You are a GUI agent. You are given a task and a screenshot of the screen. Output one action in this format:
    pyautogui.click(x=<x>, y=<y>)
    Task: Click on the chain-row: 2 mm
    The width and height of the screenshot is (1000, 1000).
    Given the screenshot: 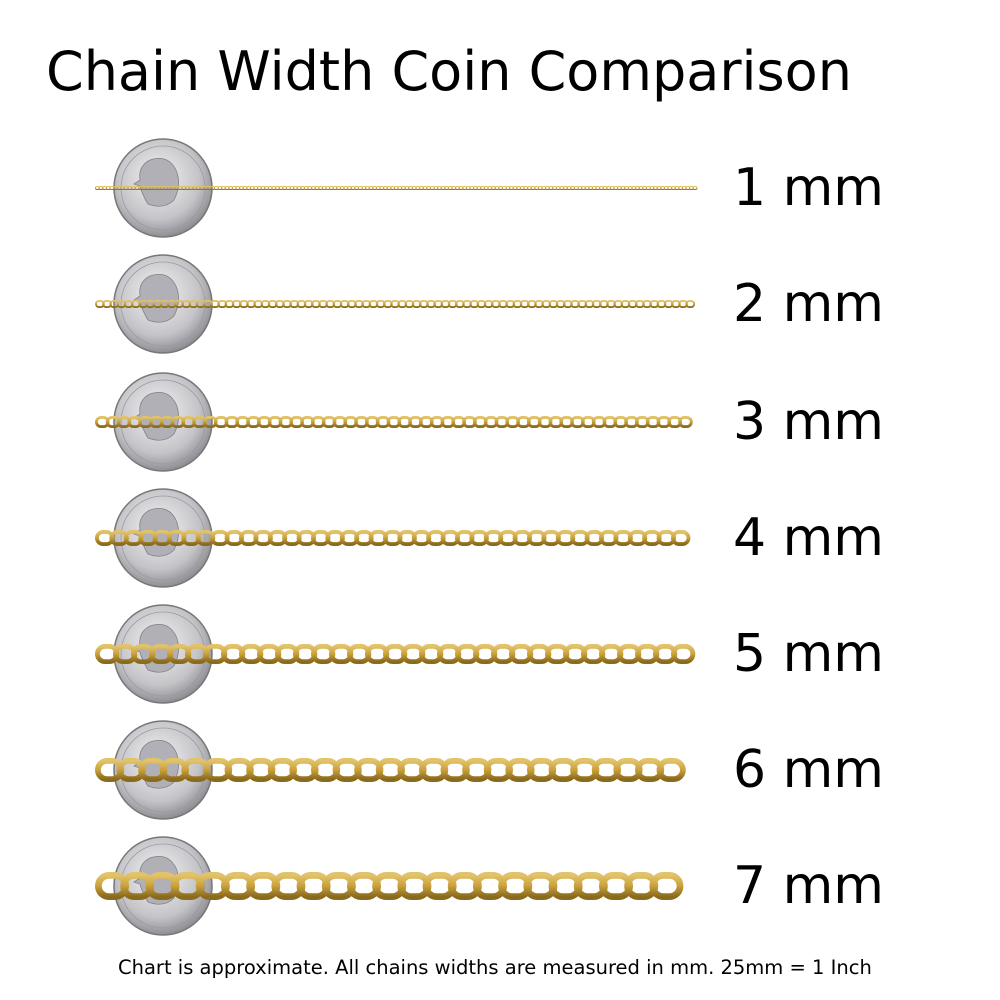 What is the action you would take?
    pyautogui.click(x=500, y=304)
    